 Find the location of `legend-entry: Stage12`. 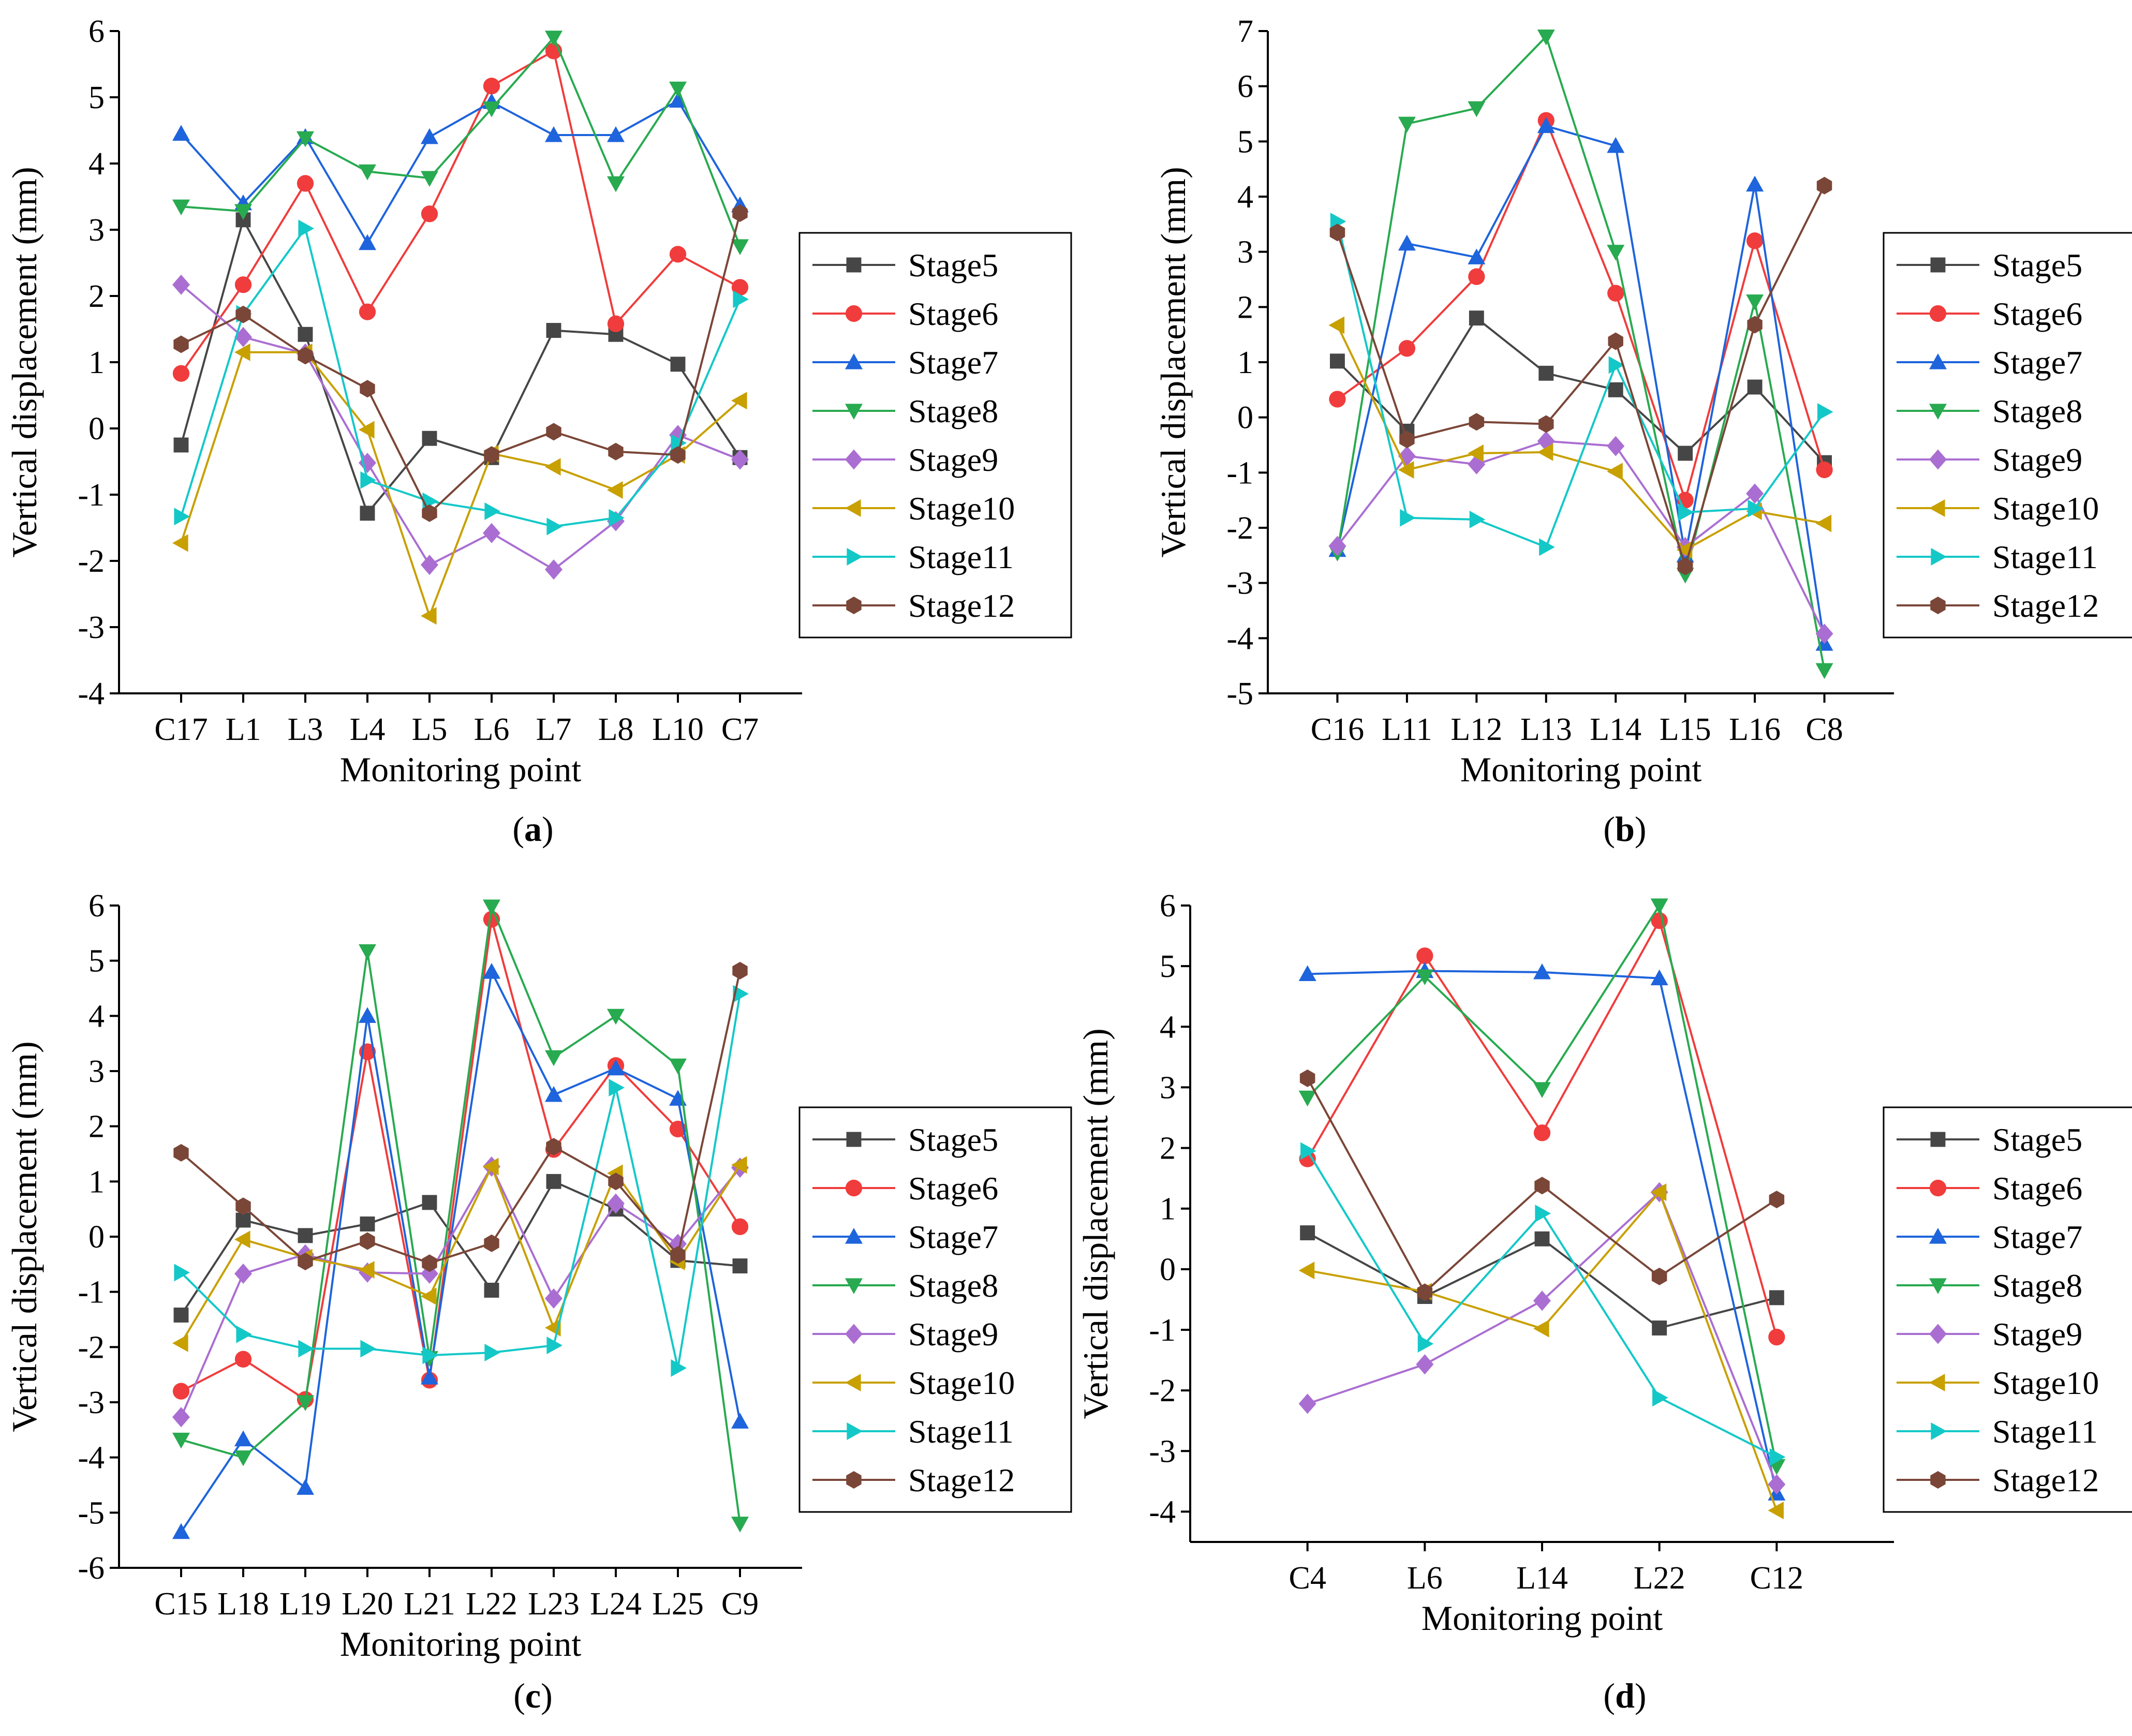

legend-entry: Stage12 is located at coordinates (914, 605).